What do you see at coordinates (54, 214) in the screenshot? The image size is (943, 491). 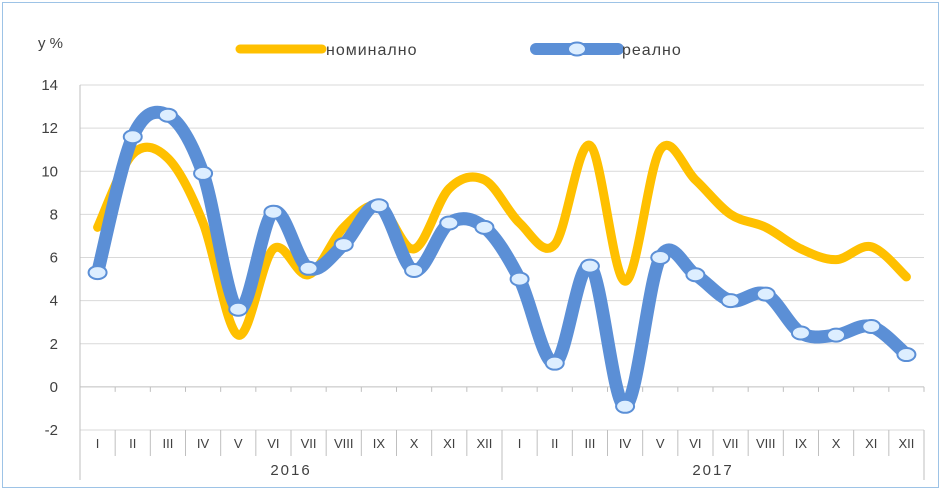 I see `y-tick-label: 8` at bounding box center [54, 214].